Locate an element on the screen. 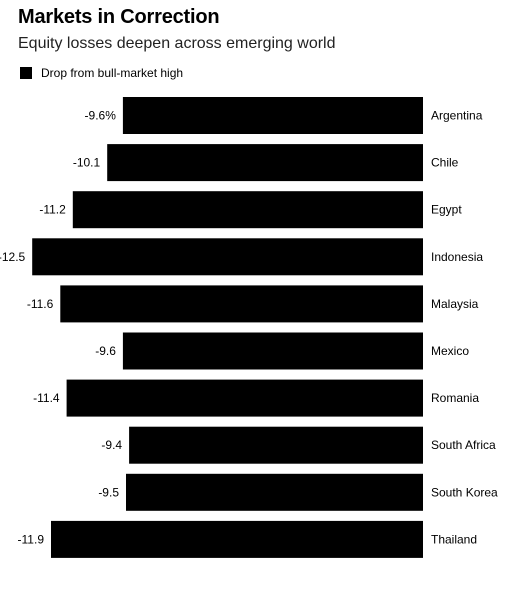 The height and width of the screenshot is (592, 519). bar-south-africa is located at coordinates (276, 445).